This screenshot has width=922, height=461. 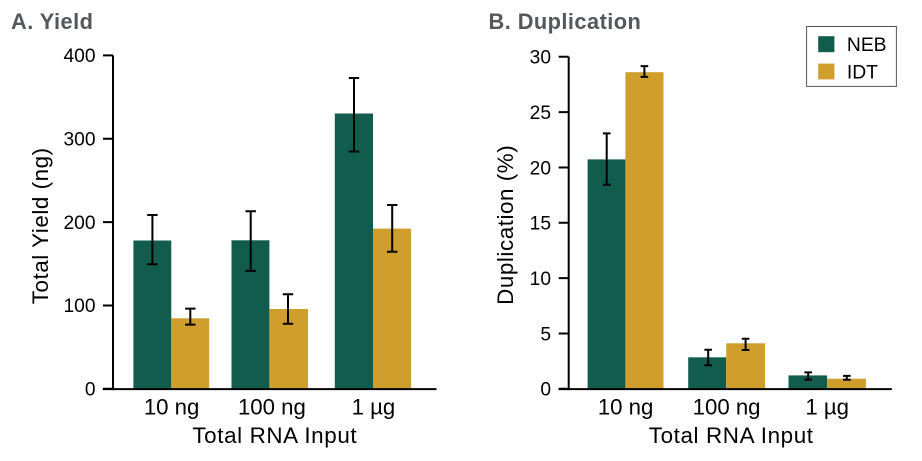 I want to click on svg-text: IDT, so click(x=862, y=73).